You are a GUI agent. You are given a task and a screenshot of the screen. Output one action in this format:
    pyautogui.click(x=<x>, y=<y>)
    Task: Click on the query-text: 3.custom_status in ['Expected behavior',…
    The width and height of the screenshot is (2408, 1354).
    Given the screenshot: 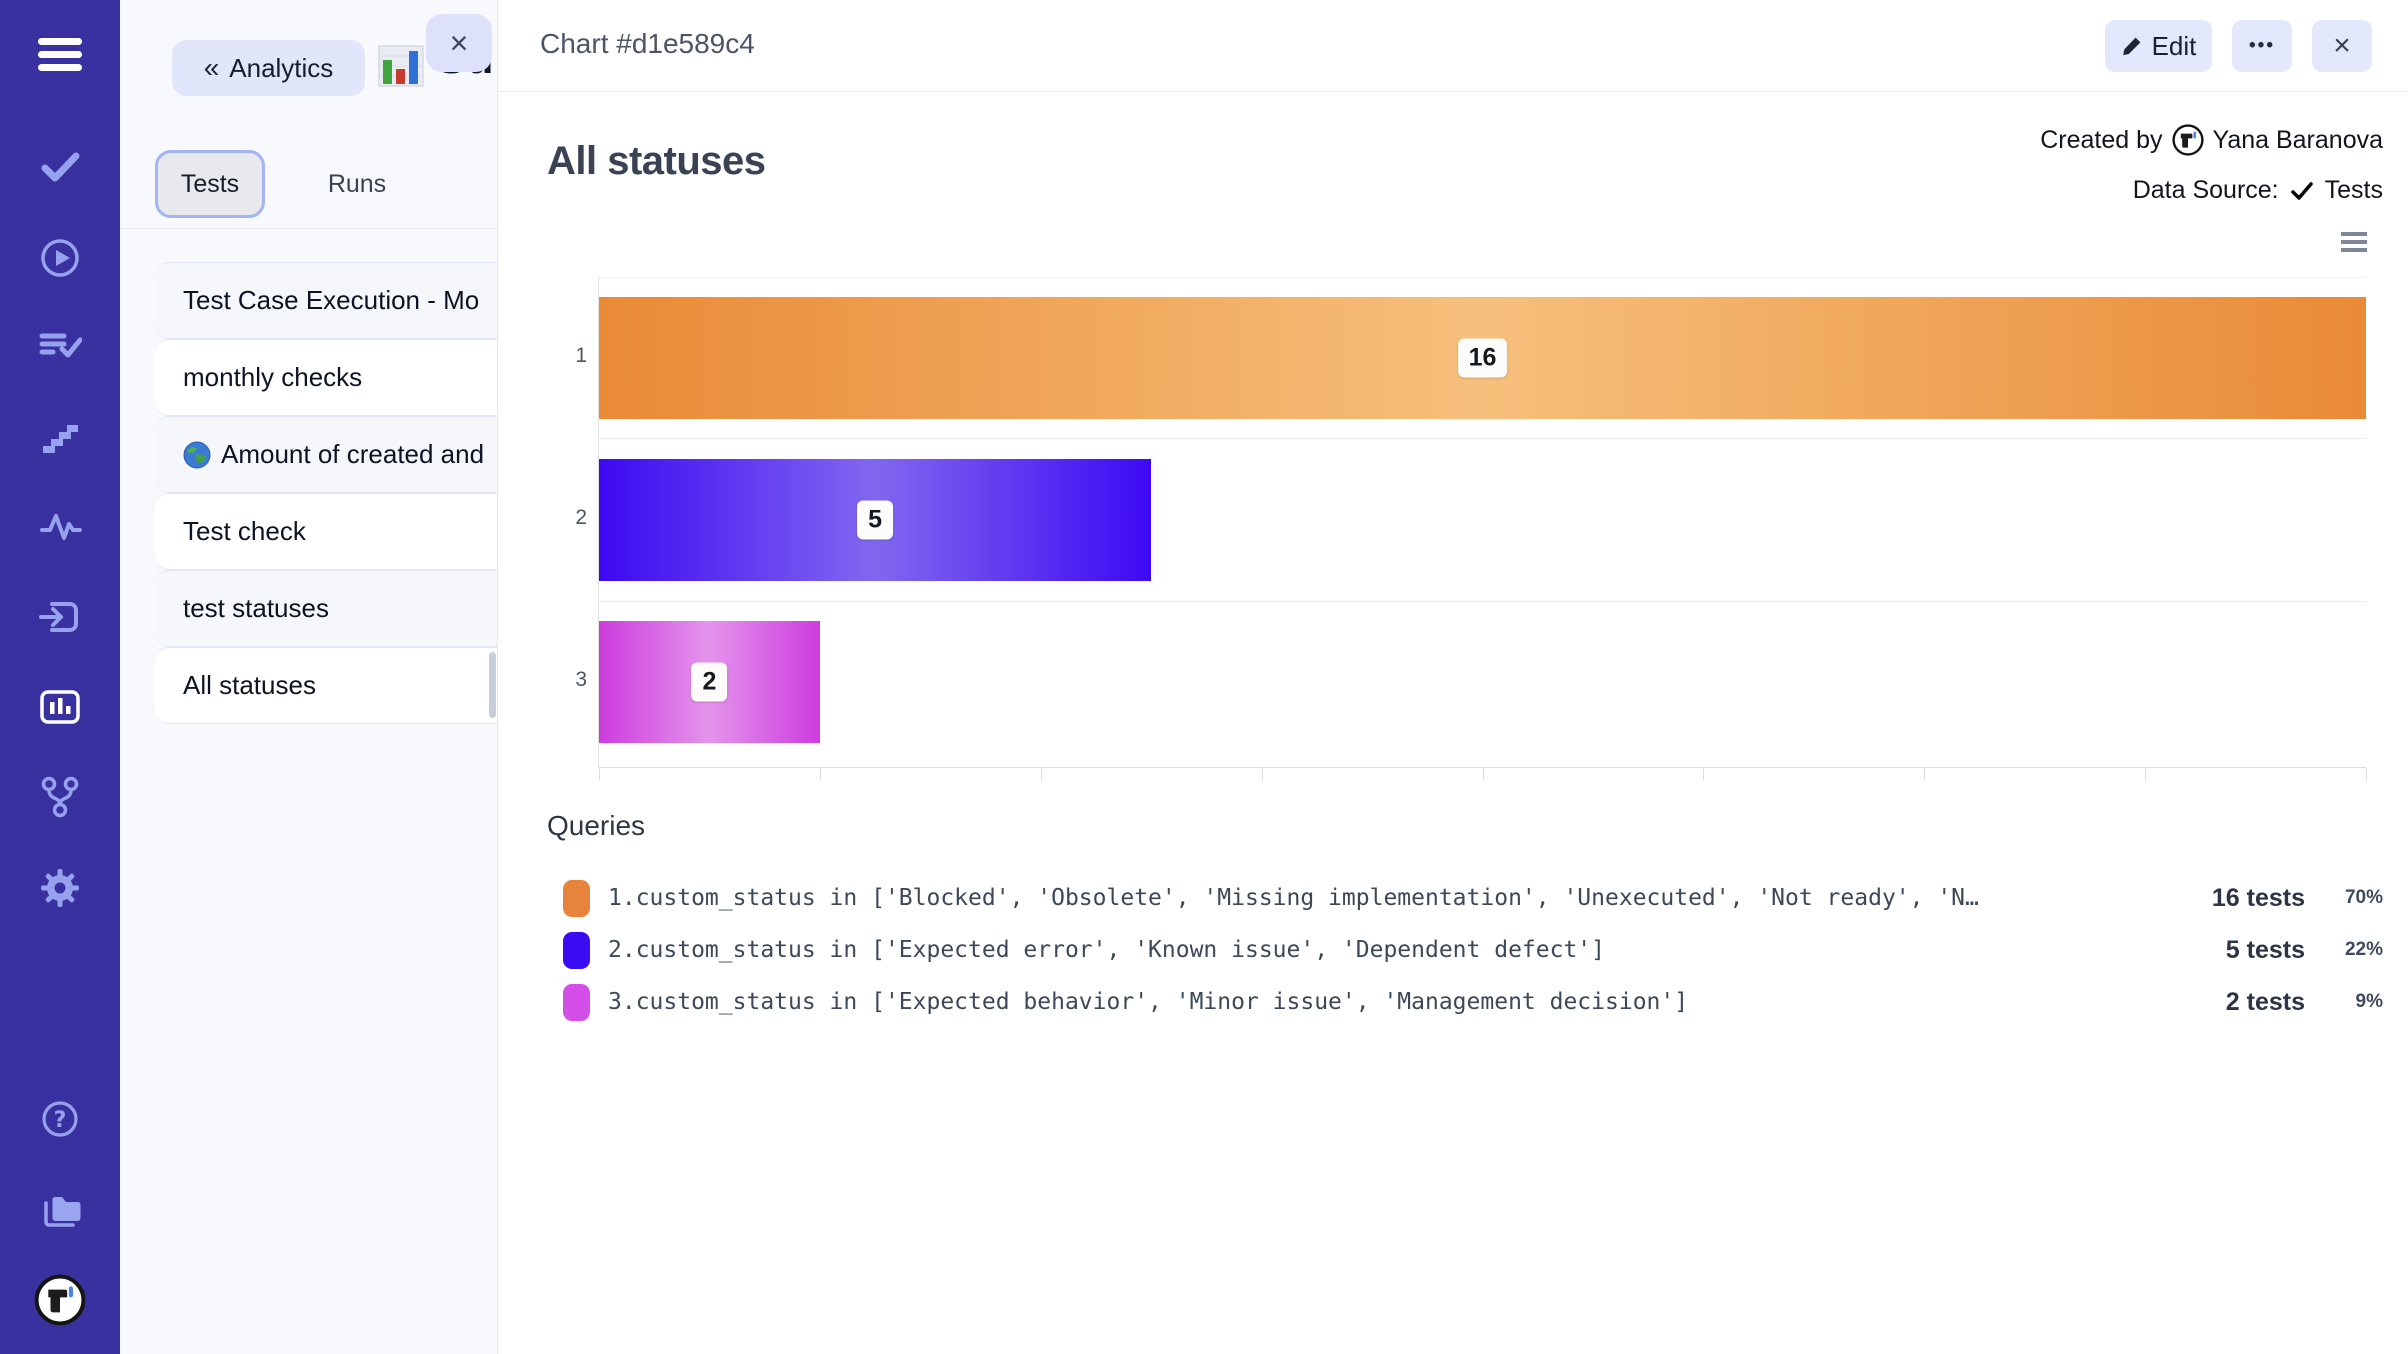 What is the action you would take?
    pyautogui.click(x=1148, y=1002)
    